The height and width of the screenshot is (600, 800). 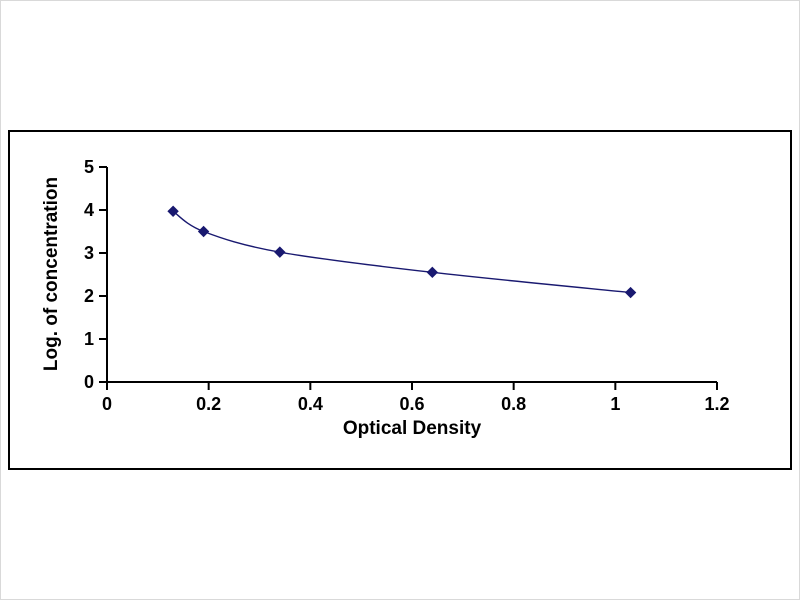 What do you see at coordinates (411, 404) in the screenshot?
I see `x-tick-label: 0.6` at bounding box center [411, 404].